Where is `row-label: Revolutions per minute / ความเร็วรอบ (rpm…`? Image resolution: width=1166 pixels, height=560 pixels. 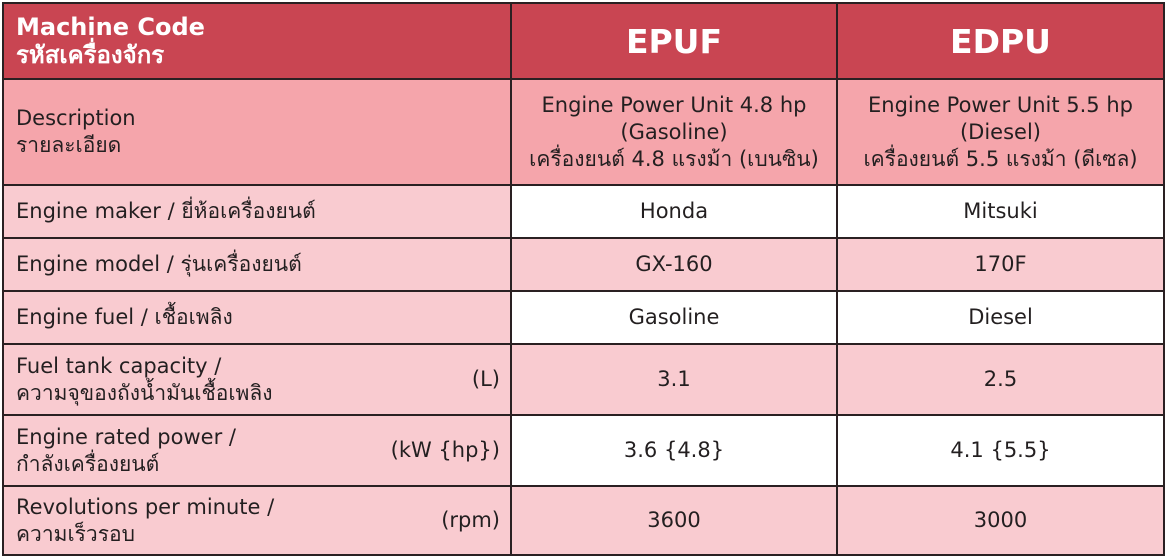
row-label: Revolutions per minute / ความเร็วรอบ (rpm… is located at coordinates (257, 520).